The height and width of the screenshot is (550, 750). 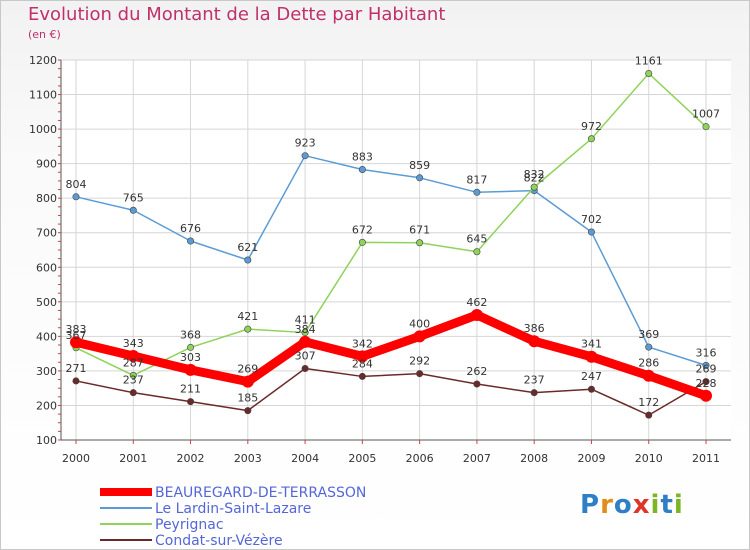 What do you see at coordinates (190, 389) in the screenshot?
I see `data-label: 211` at bounding box center [190, 389].